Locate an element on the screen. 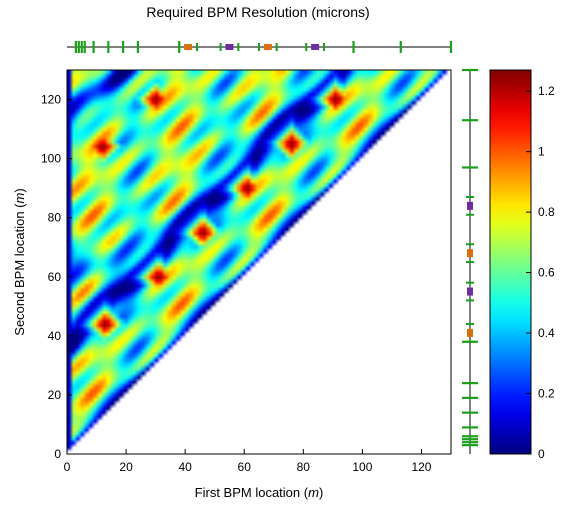 This screenshot has width=573, height=506. colorbar-ticks: 0 0.2 0.4 0.6 0.8 1 1.2 is located at coordinates (540, 272).